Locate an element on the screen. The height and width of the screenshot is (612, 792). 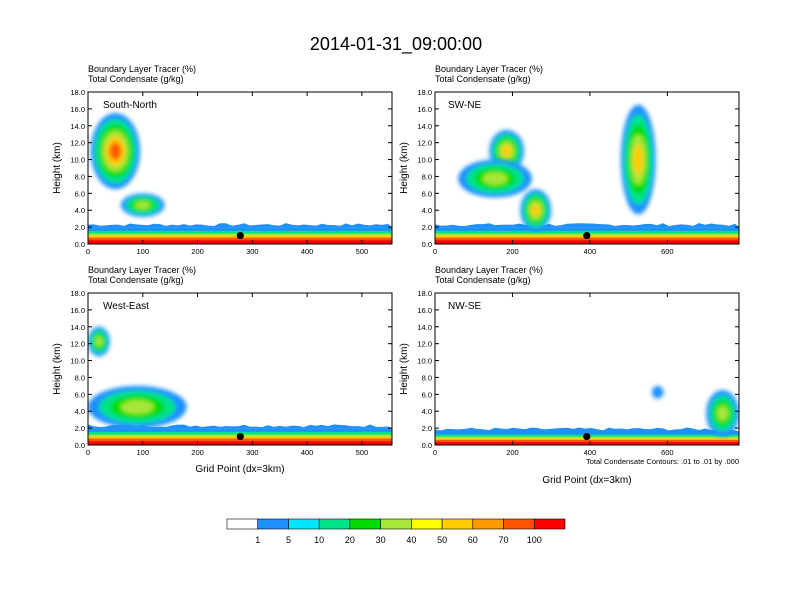
panel-label: NW-SE is located at coordinates (464, 306).